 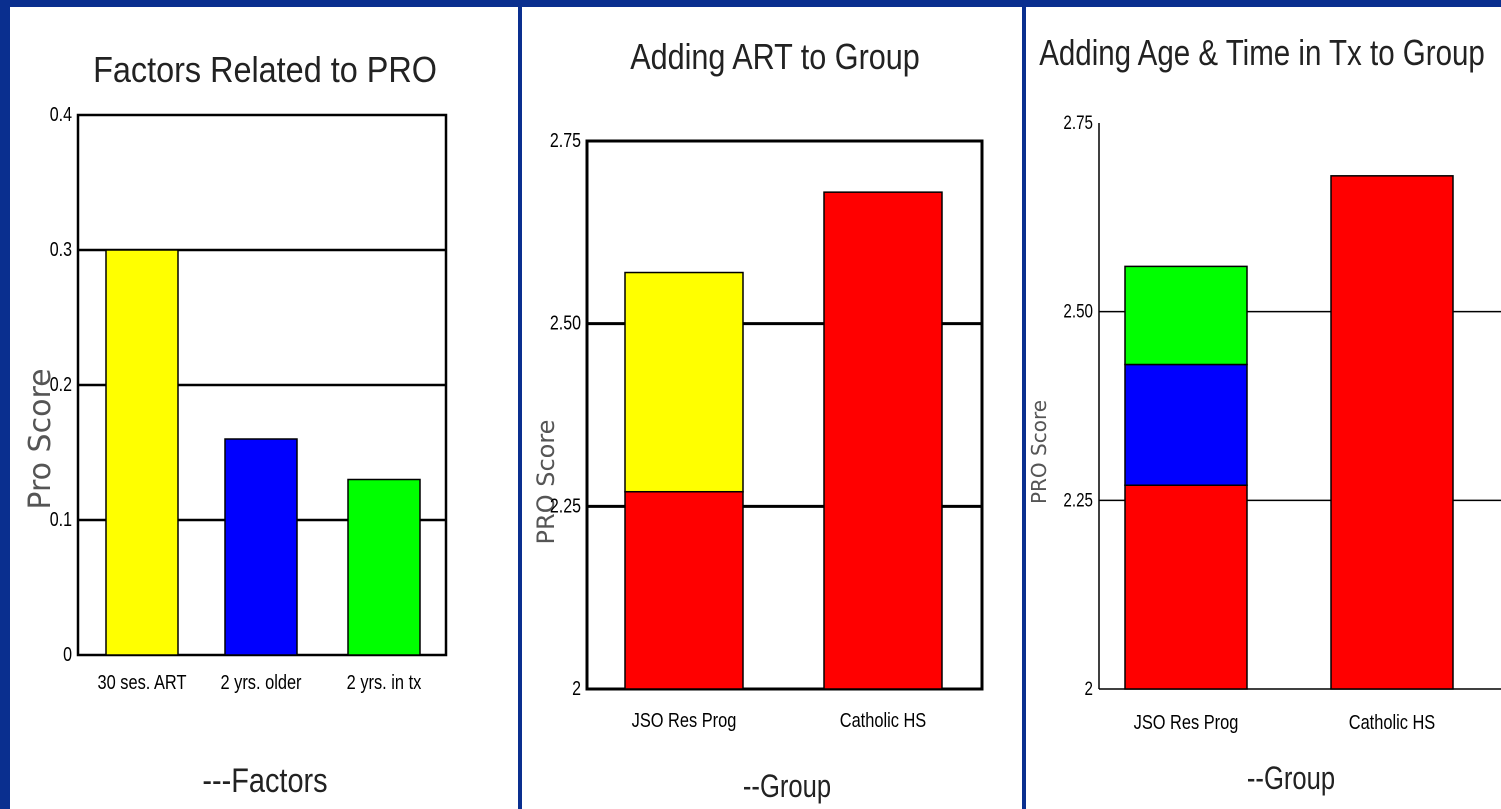 I want to click on x-axis-label: ---Factors, so click(x=264, y=780).